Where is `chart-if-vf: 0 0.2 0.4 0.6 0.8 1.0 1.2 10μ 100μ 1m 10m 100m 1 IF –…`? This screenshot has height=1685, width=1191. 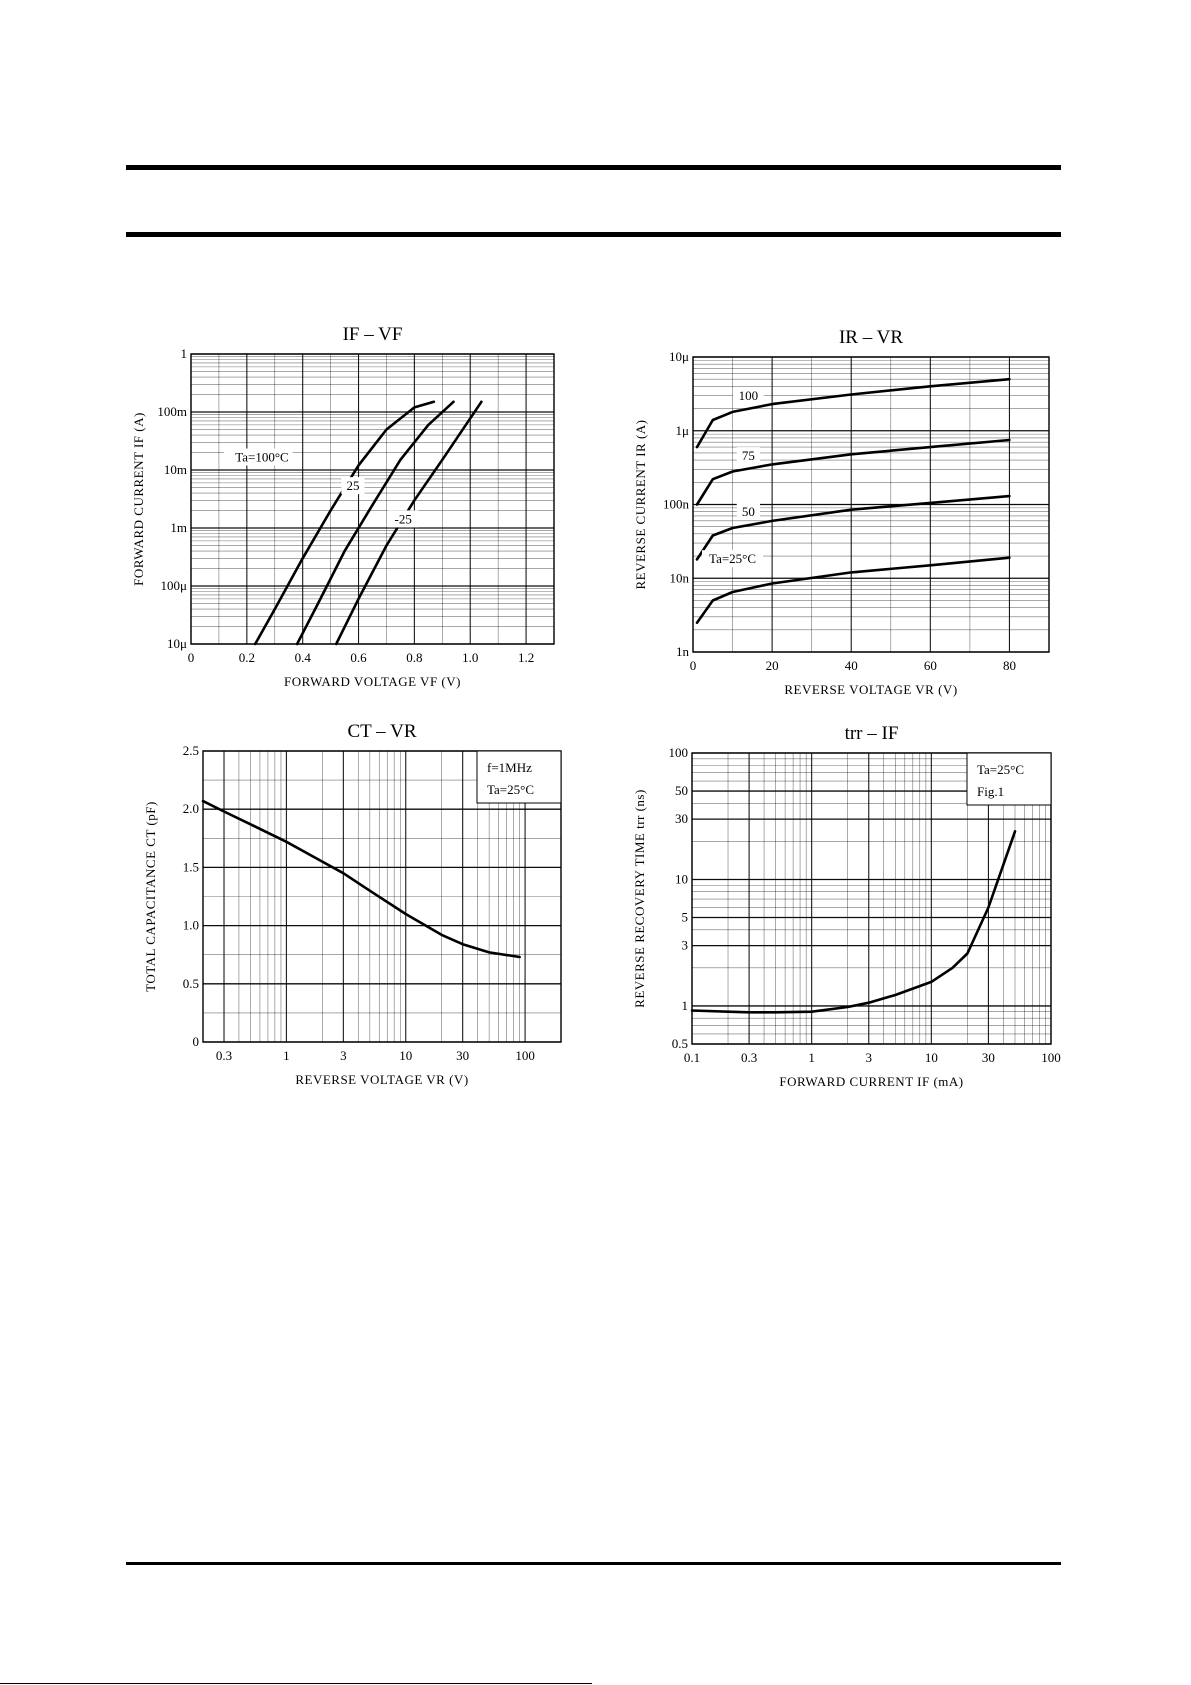 chart-if-vf: 0 0.2 0.4 0.6 0.8 1.0 1.2 10μ 100μ 1m 10m 100m 1 IF –… is located at coordinates (343, 506).